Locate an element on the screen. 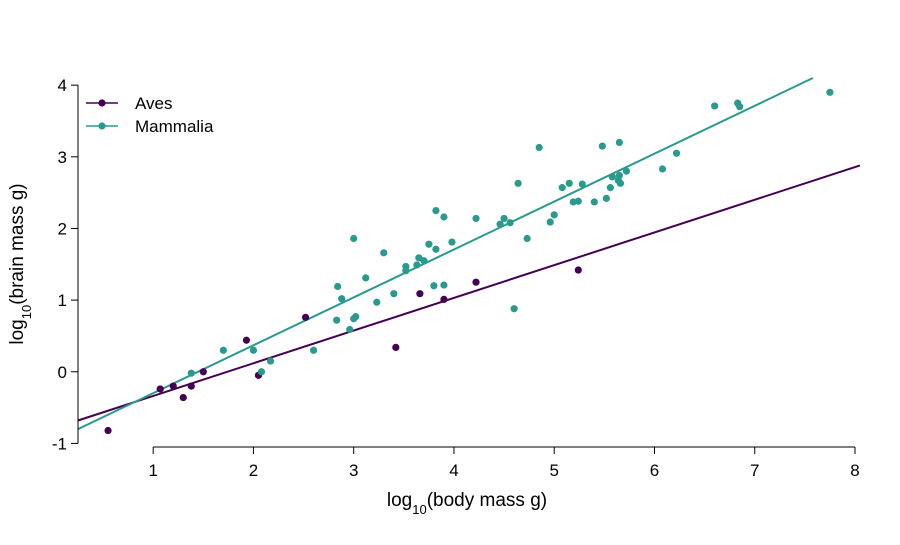 The image size is (900, 545). legend-label: Mammalia is located at coordinates (174, 126).